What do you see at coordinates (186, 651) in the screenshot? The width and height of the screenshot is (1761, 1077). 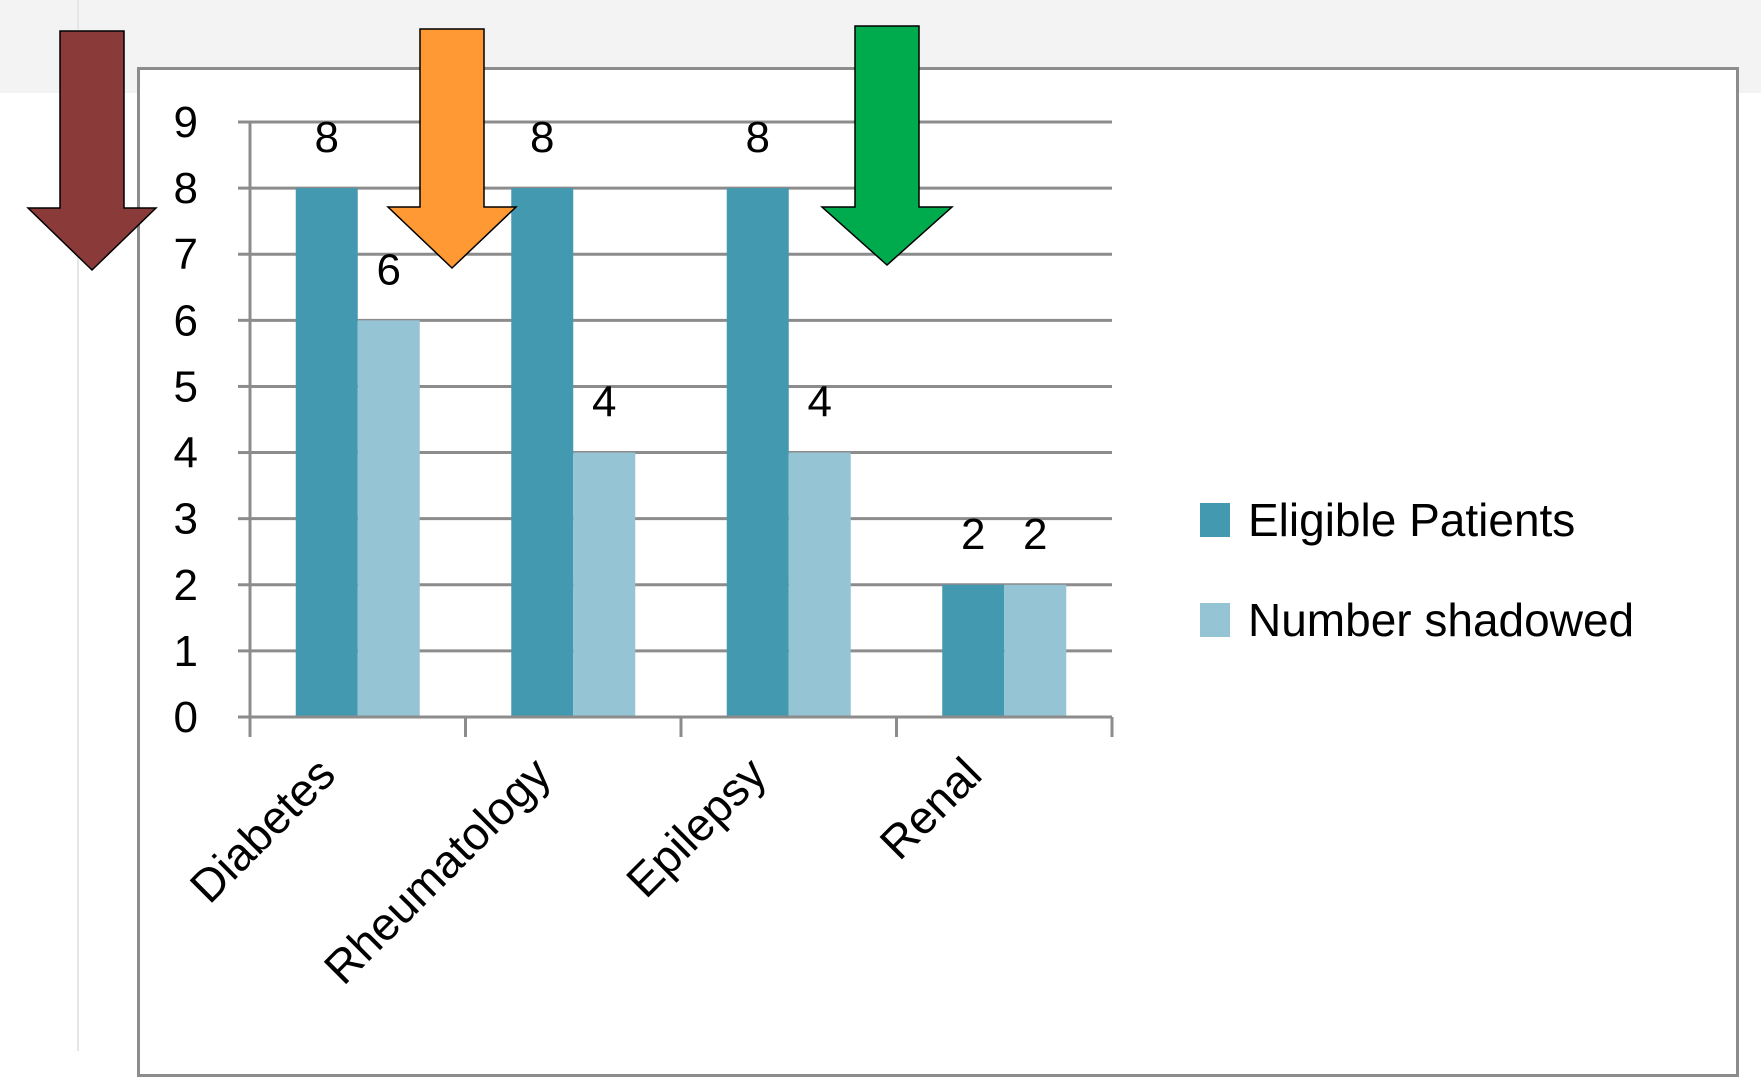 I see `y-tick-label-1: 1` at bounding box center [186, 651].